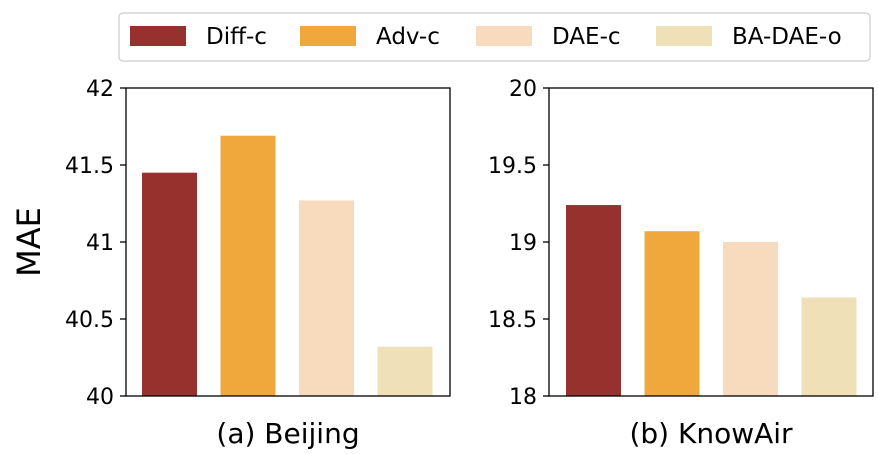 This screenshot has height=454, width=878. I want to click on legend-swatch-dae-c, so click(504, 36).